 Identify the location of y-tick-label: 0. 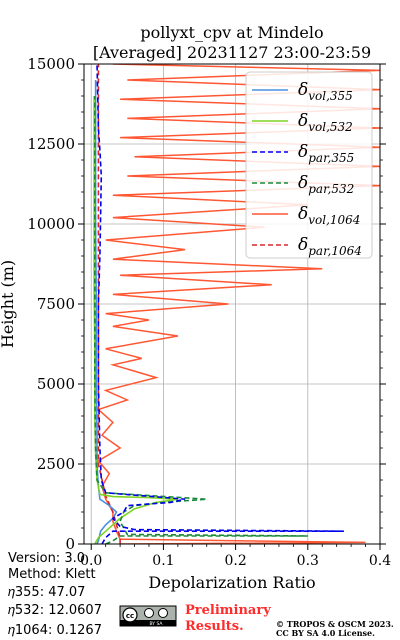
(70, 544).